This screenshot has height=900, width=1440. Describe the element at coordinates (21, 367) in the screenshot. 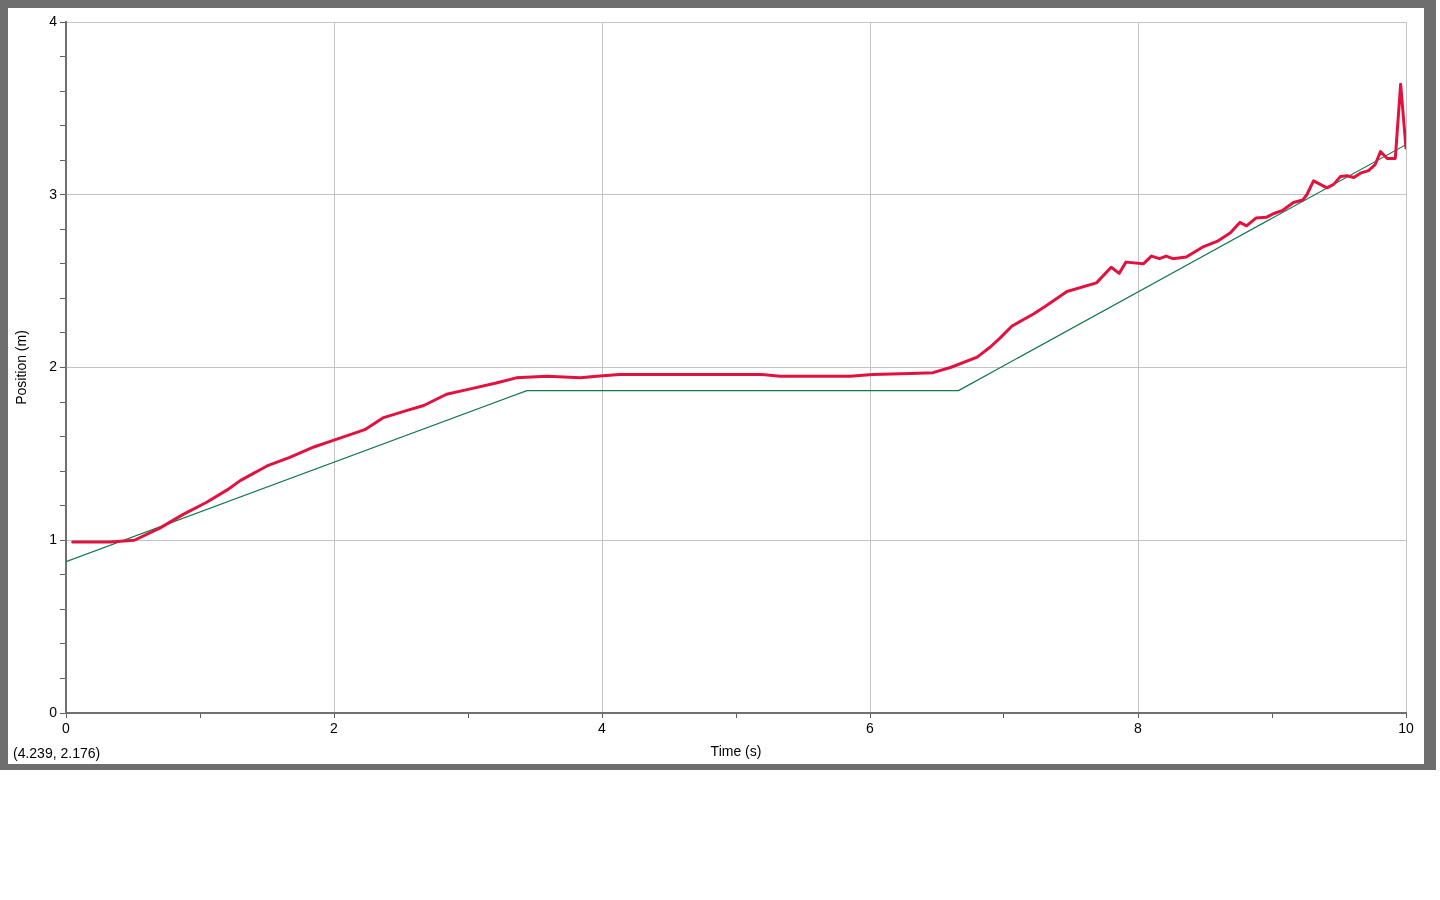

I see `y-axis-title: Position (m)` at that location.